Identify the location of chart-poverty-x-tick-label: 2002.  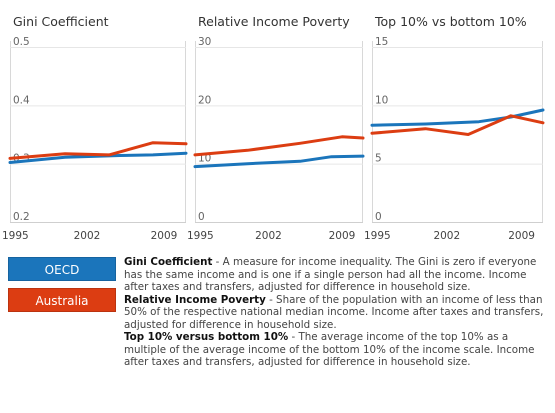
(268, 236).